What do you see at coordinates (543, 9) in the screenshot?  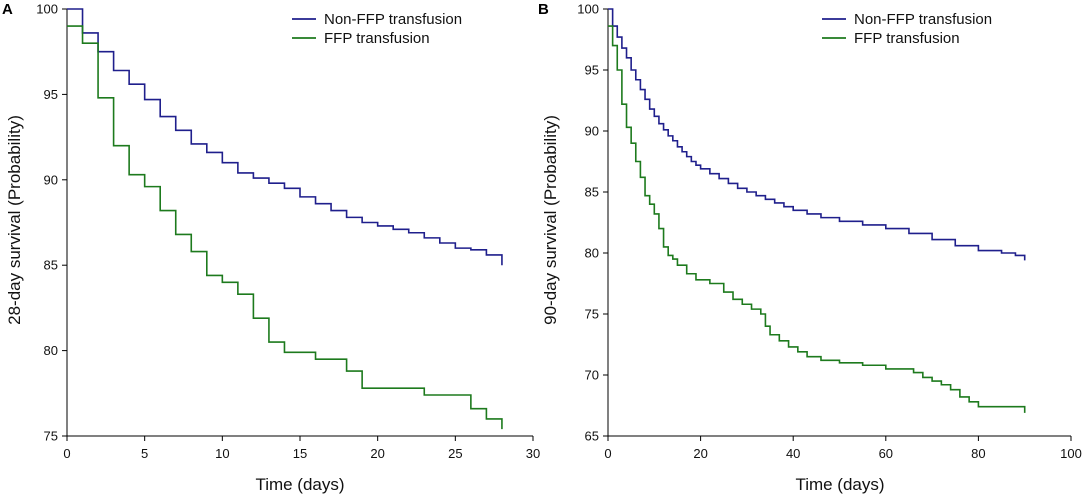 I see `panel-b-letter: B` at bounding box center [543, 9].